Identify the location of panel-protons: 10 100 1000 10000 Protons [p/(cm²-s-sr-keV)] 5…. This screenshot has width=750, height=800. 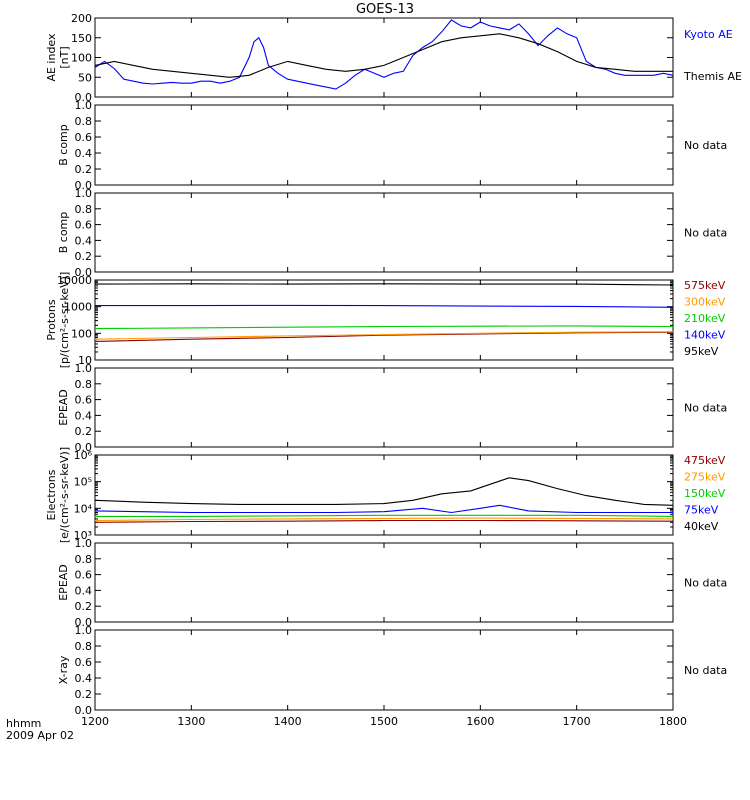
(385, 320).